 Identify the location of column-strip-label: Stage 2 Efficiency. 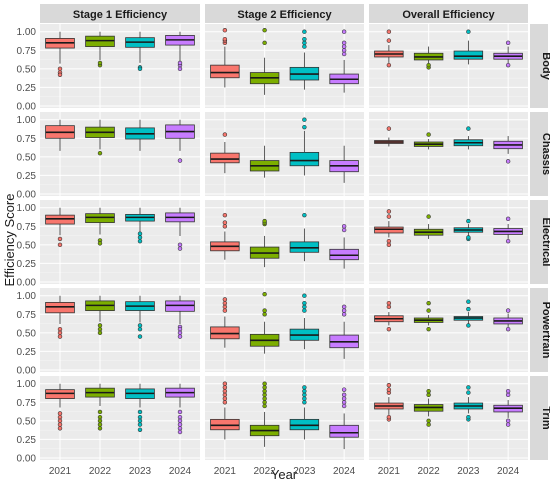
(284, 15).